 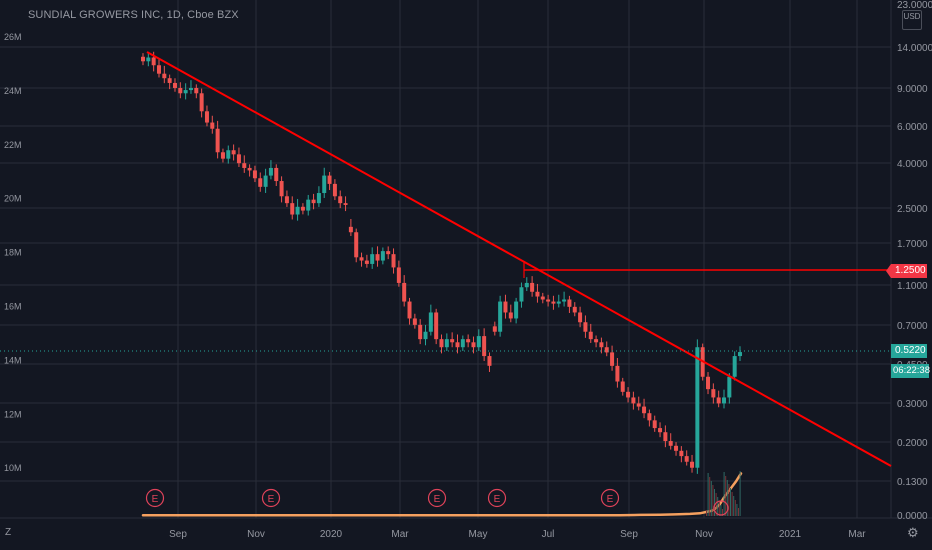 I want to click on volume-ma-path, so click(x=442, y=494).